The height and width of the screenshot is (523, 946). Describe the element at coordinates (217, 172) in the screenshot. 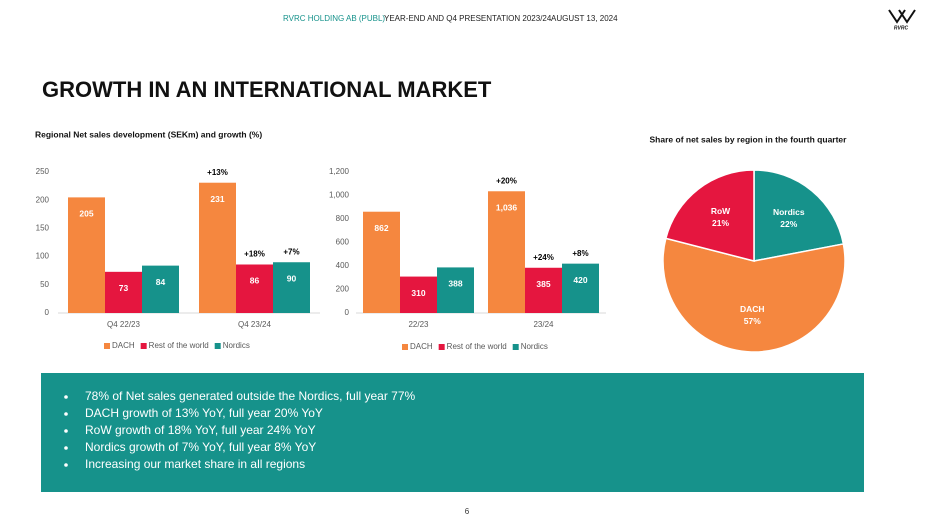

I see `growth-label: +13%` at that location.